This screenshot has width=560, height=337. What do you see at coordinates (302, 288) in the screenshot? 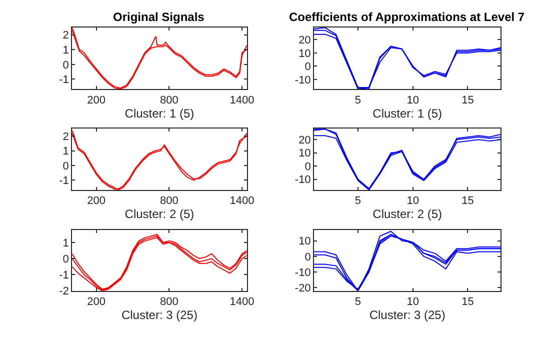
I see `y-tick-label: -20` at bounding box center [302, 288].